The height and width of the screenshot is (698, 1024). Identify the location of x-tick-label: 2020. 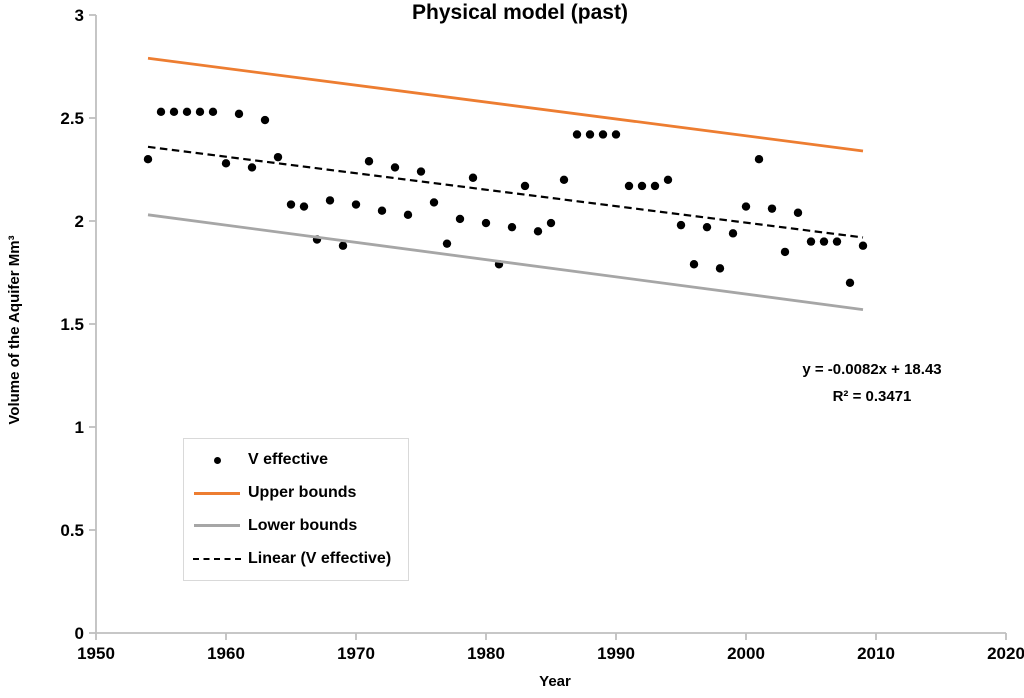
(1005, 653).